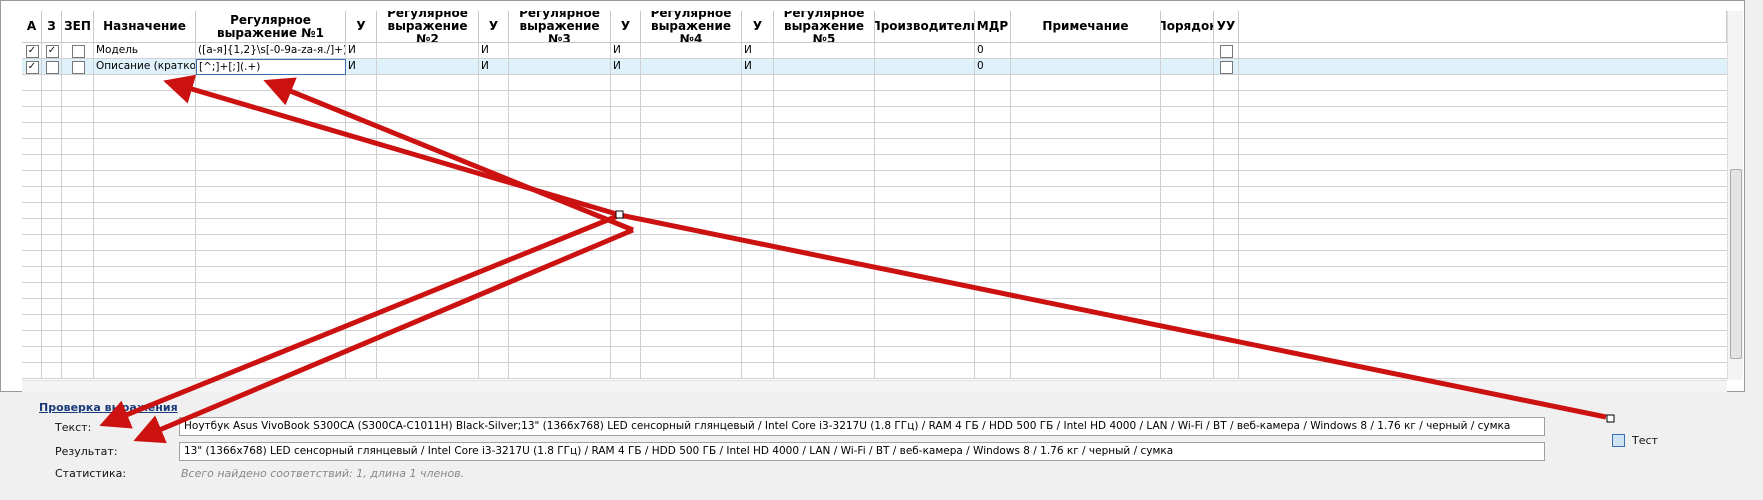 Image resolution: width=1763 pixels, height=500 pixels. I want to click on cell: Описание (краткое, so click(145, 67).